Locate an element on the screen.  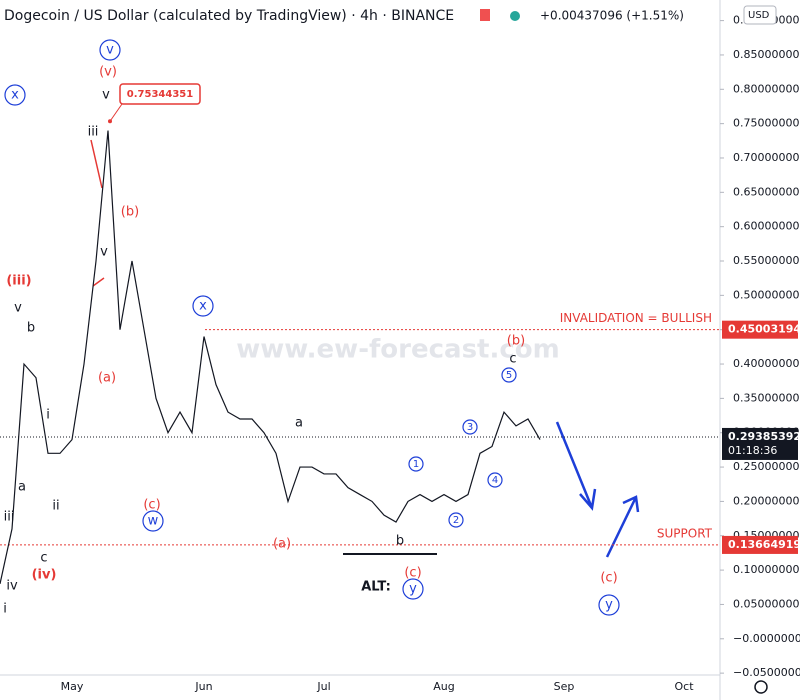
countdown: 01:18:36 is located at coordinates (752, 450).